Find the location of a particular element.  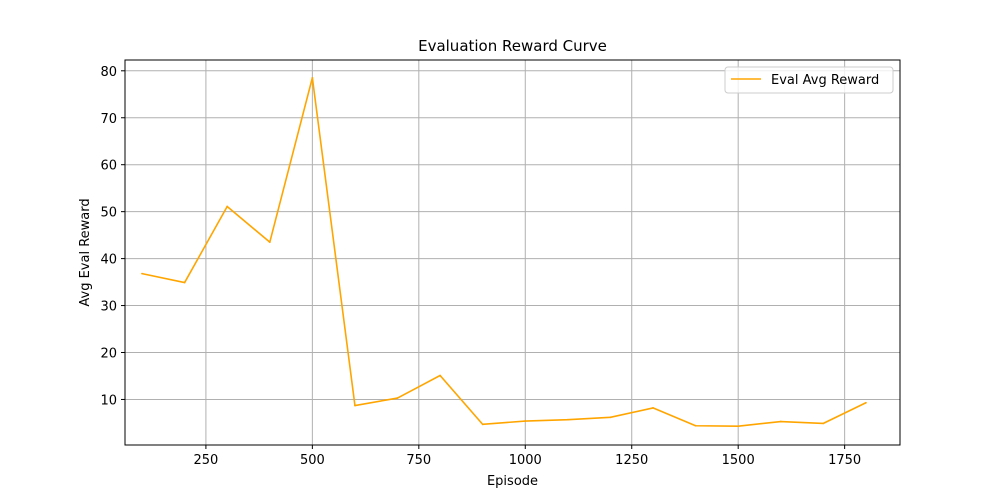

legend: Eval Avg Reward is located at coordinates (809, 80).